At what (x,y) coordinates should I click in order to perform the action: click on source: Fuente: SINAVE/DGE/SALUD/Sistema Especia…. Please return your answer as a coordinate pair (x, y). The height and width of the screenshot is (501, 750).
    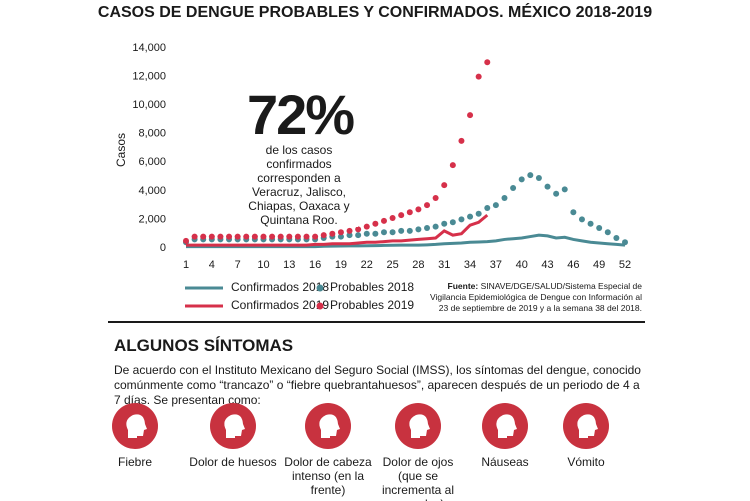
    Looking at the image, I should click on (531, 297).